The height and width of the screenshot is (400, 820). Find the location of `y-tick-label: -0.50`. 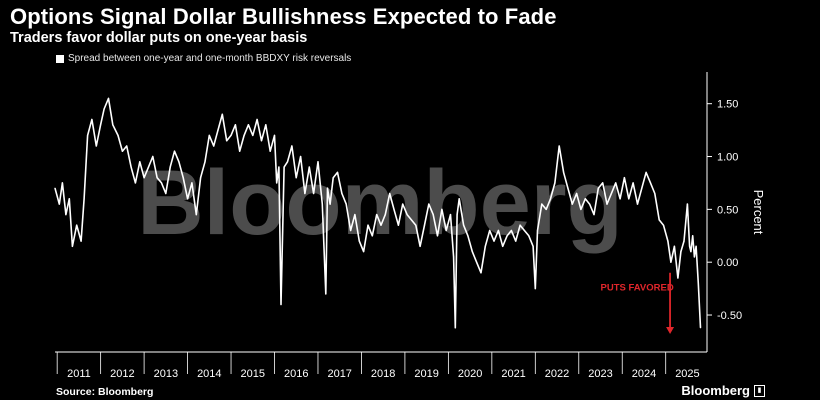

y-tick-label: -0.50 is located at coordinates (729, 316).